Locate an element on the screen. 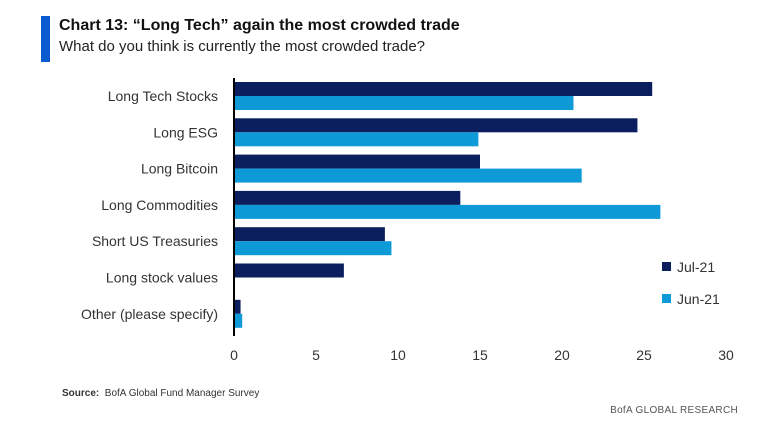 This screenshot has height=430, width=768. category-label: Long ESG is located at coordinates (185, 132).